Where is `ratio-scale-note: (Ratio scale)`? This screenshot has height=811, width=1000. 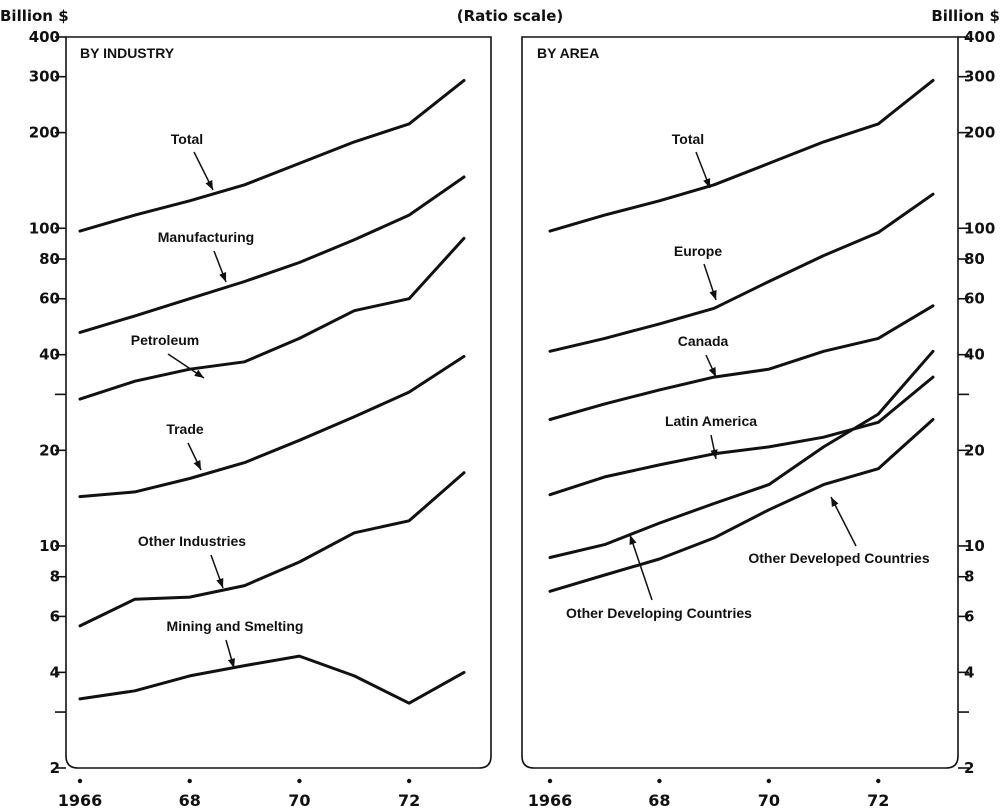
ratio-scale-note: (Ratio scale) is located at coordinates (510, 16).